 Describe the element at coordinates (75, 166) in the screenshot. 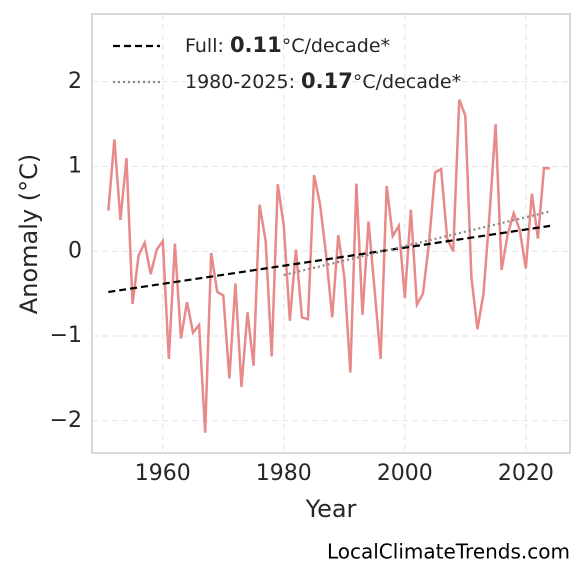

I see `y-tick-label: 1` at that location.